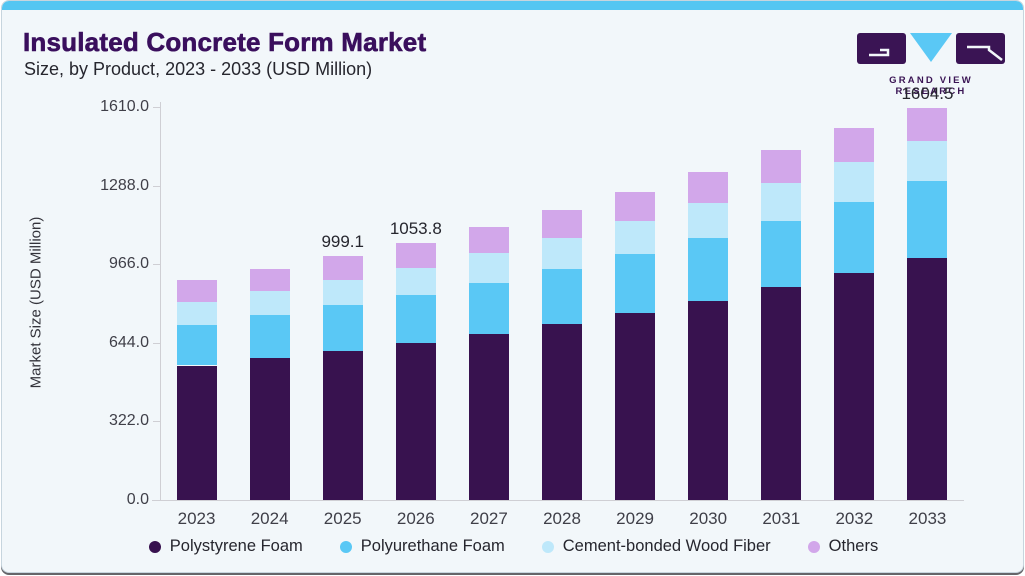 This screenshot has height=576, width=1025. Describe the element at coordinates (128, 264) in the screenshot. I see `y-axis-tick-label: 966.0` at that location.